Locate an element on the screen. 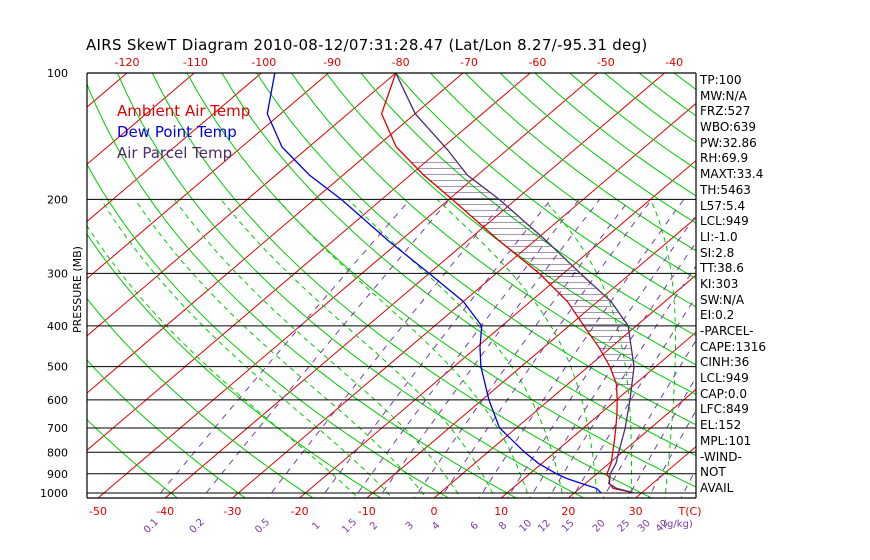  stat-item: MAXT:33.4 is located at coordinates (732, 174).